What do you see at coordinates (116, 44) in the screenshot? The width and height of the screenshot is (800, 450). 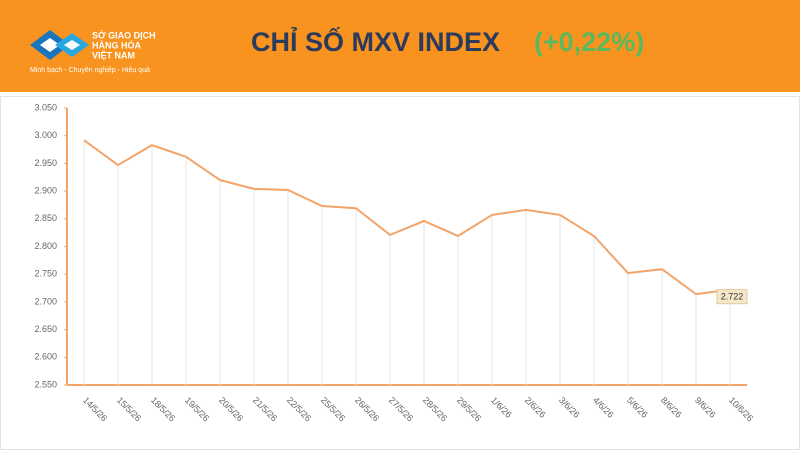 I see `logo-text: HÀNG HÓA` at bounding box center [116, 44].